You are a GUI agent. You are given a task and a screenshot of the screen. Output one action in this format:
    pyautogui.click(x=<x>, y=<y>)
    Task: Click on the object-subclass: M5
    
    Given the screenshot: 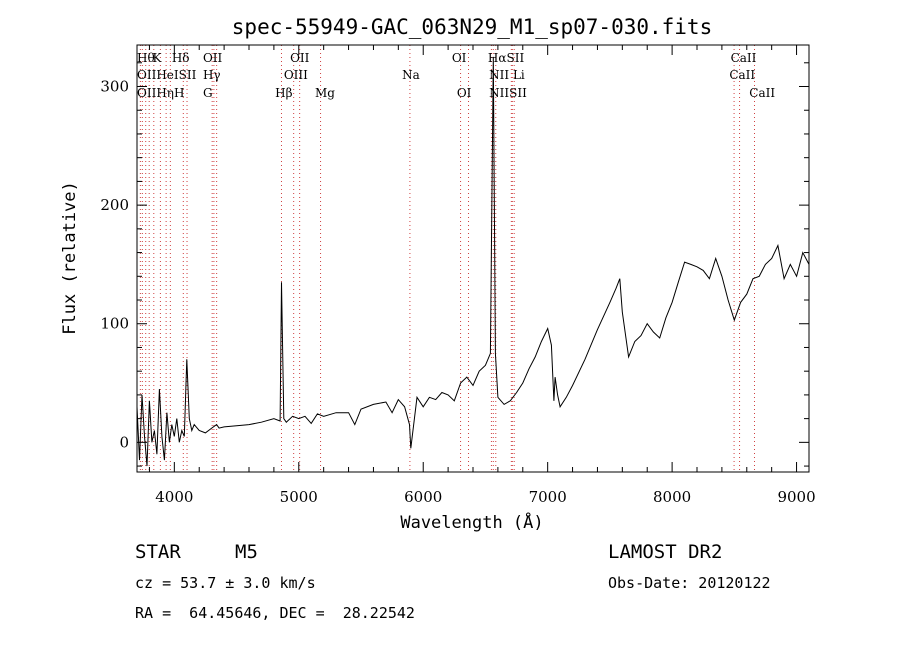 What is the action you would take?
    pyautogui.click(x=246, y=552)
    